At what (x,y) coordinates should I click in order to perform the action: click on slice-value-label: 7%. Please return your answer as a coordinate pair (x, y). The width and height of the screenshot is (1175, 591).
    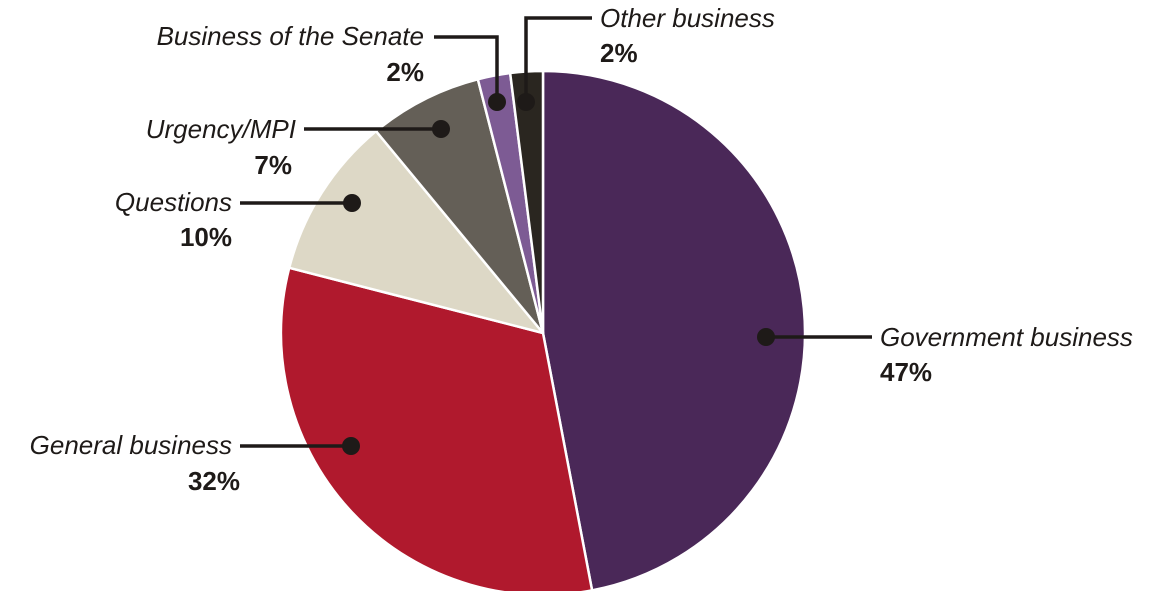
    Looking at the image, I should click on (273, 165).